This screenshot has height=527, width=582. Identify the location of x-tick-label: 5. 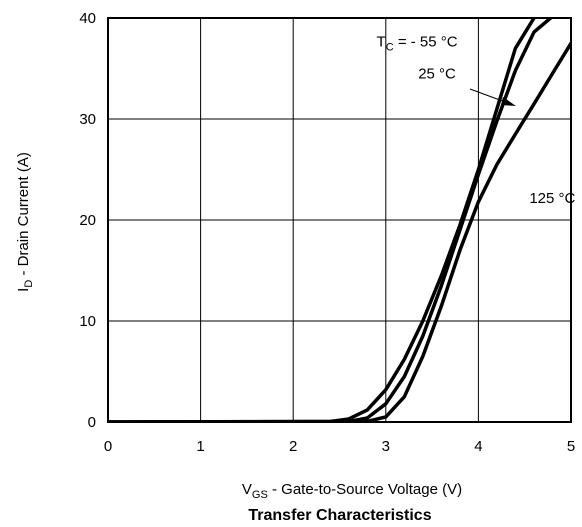
(571, 446).